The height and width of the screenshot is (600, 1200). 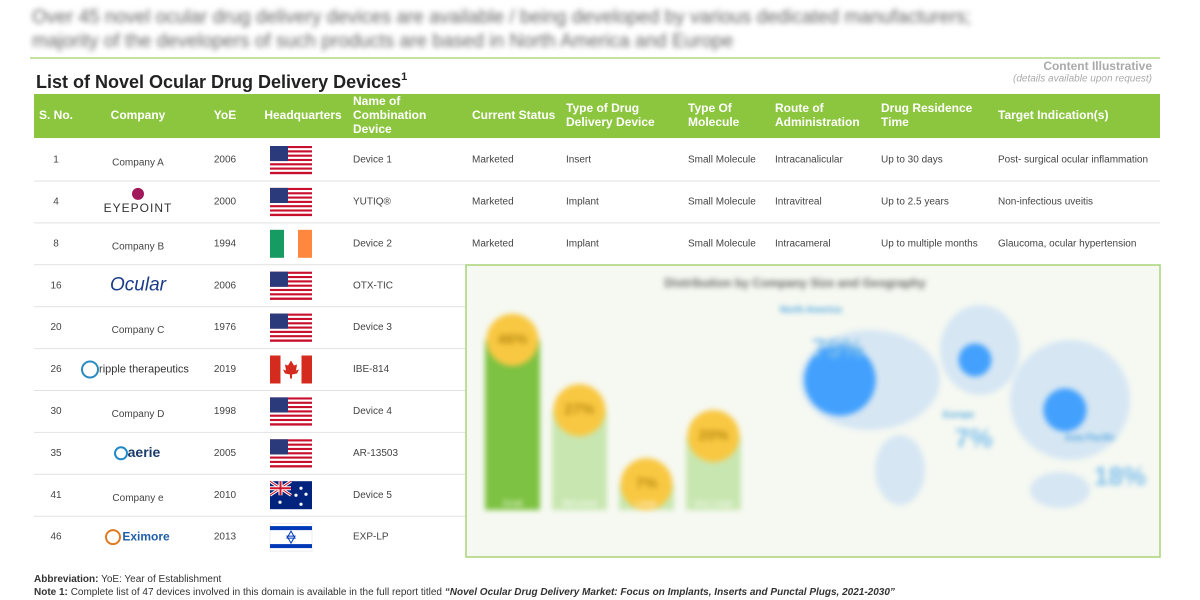 I want to click on category-label: Very Large, so click(x=713, y=503).